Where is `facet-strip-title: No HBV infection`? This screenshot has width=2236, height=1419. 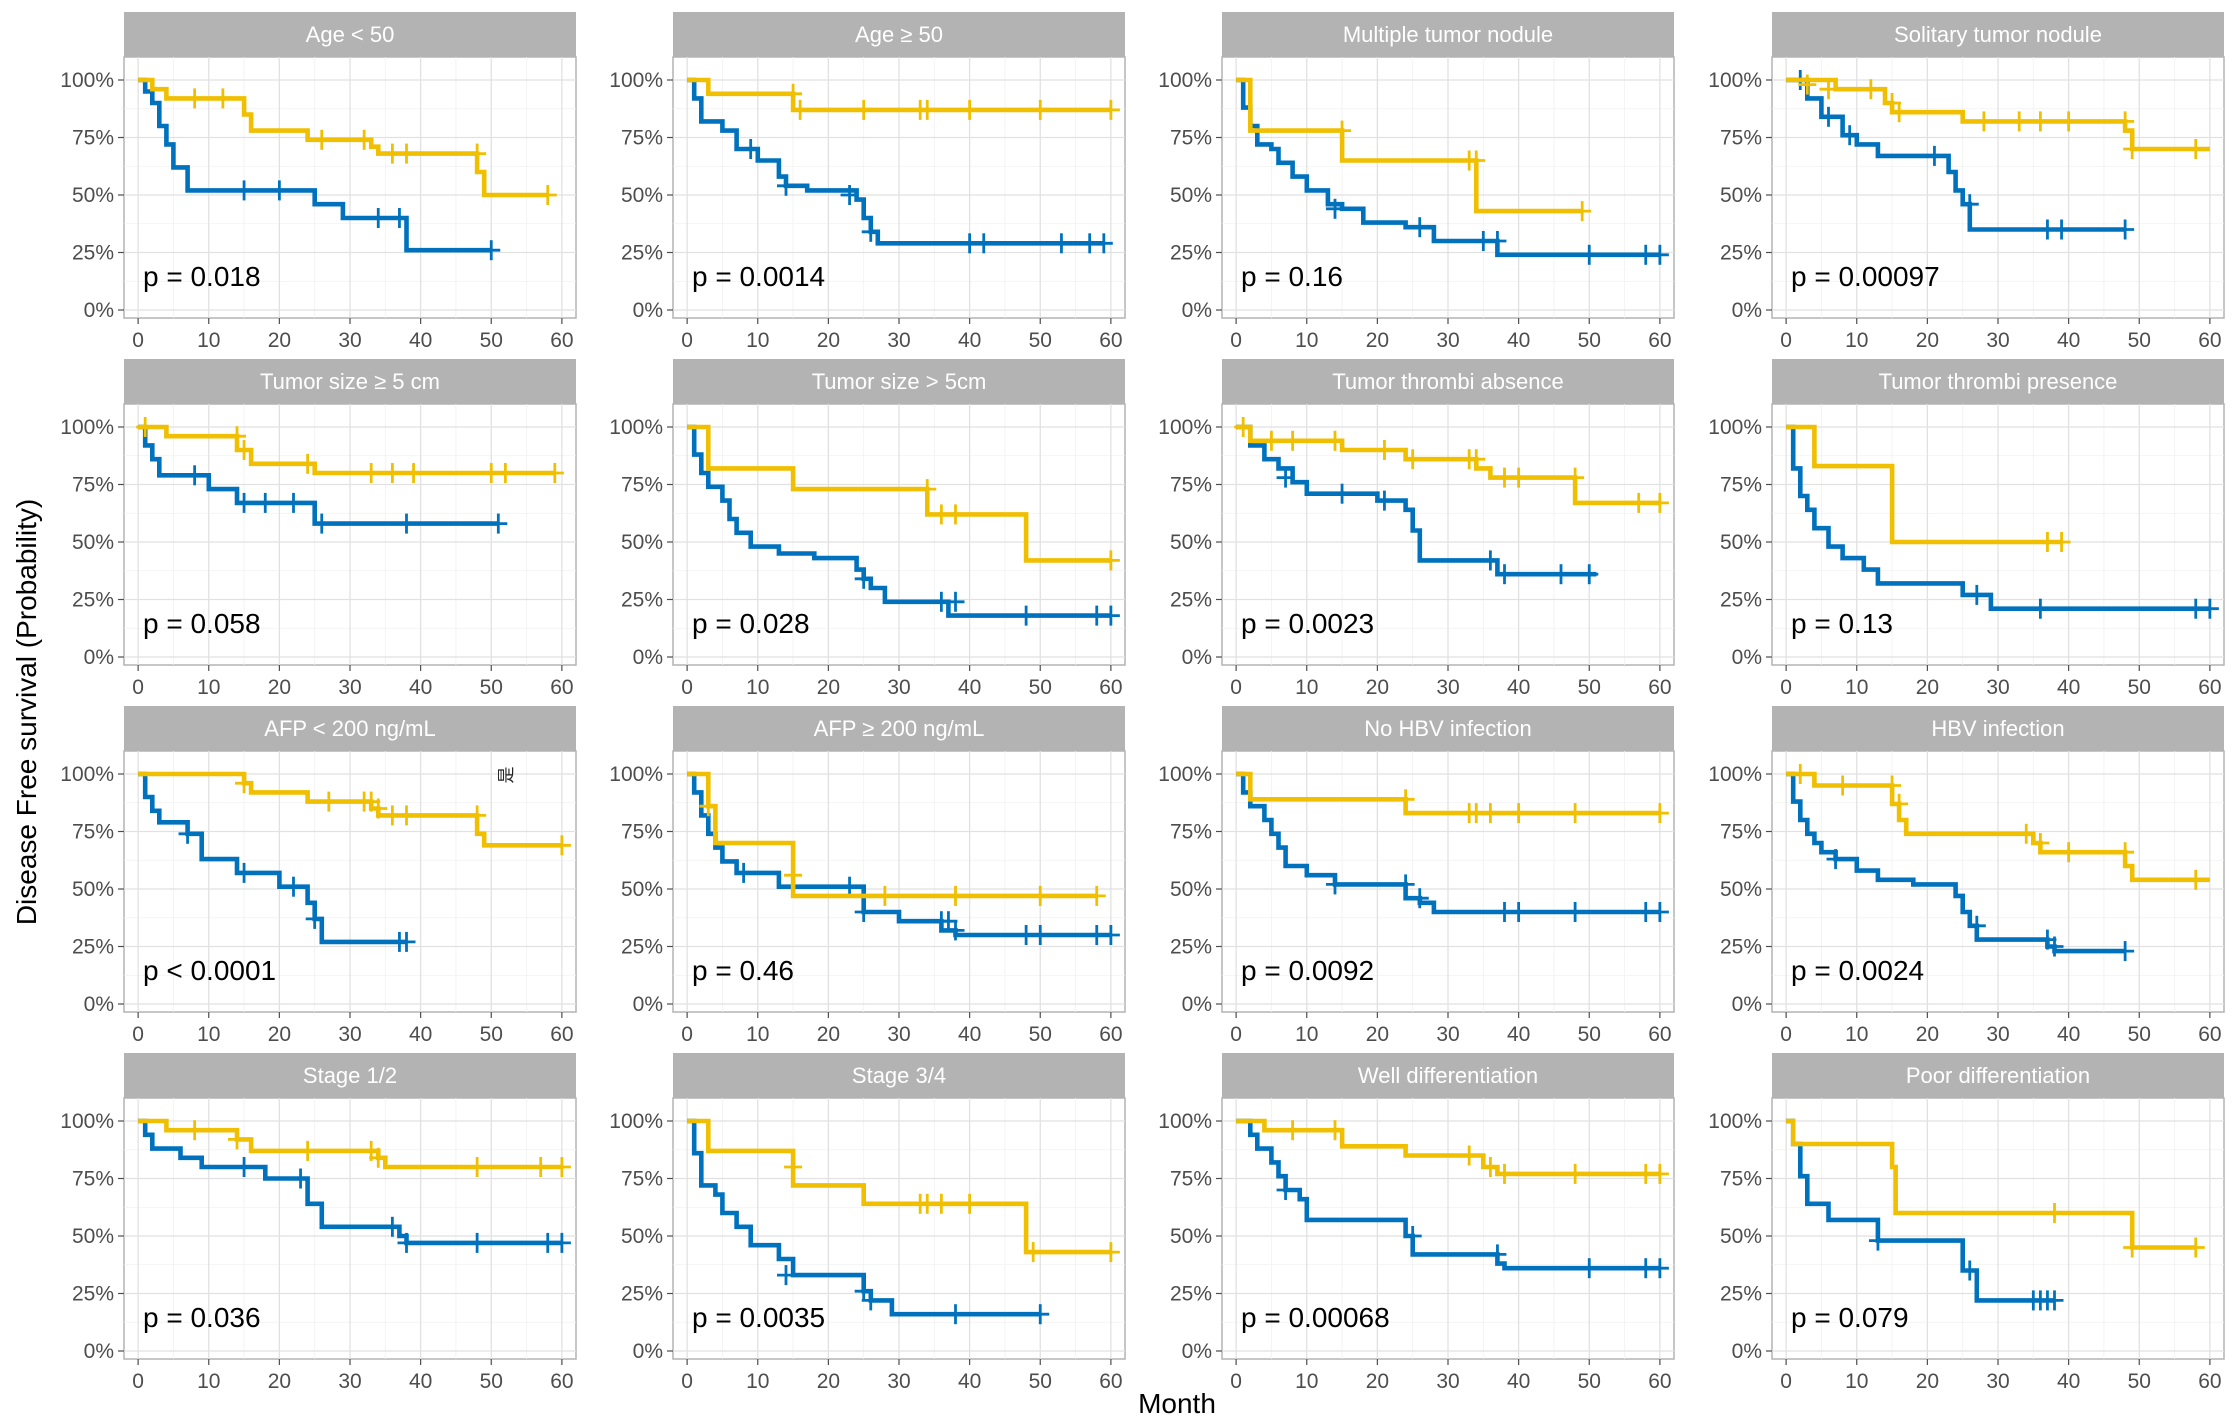
facet-strip-title: No HBV infection is located at coordinates (1448, 728).